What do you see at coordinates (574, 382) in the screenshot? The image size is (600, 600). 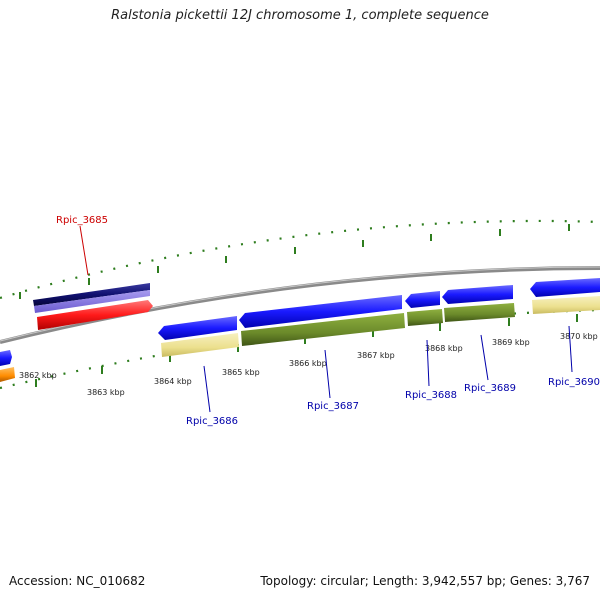 I see `gene-label-rpic-3690: Rpic_3690` at bounding box center [574, 382].